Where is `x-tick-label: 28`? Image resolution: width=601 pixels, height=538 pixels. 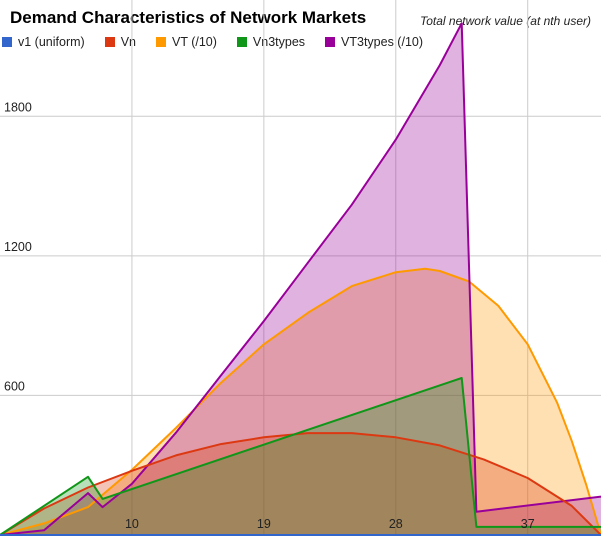 x-tick-label: 28 is located at coordinates (396, 524).